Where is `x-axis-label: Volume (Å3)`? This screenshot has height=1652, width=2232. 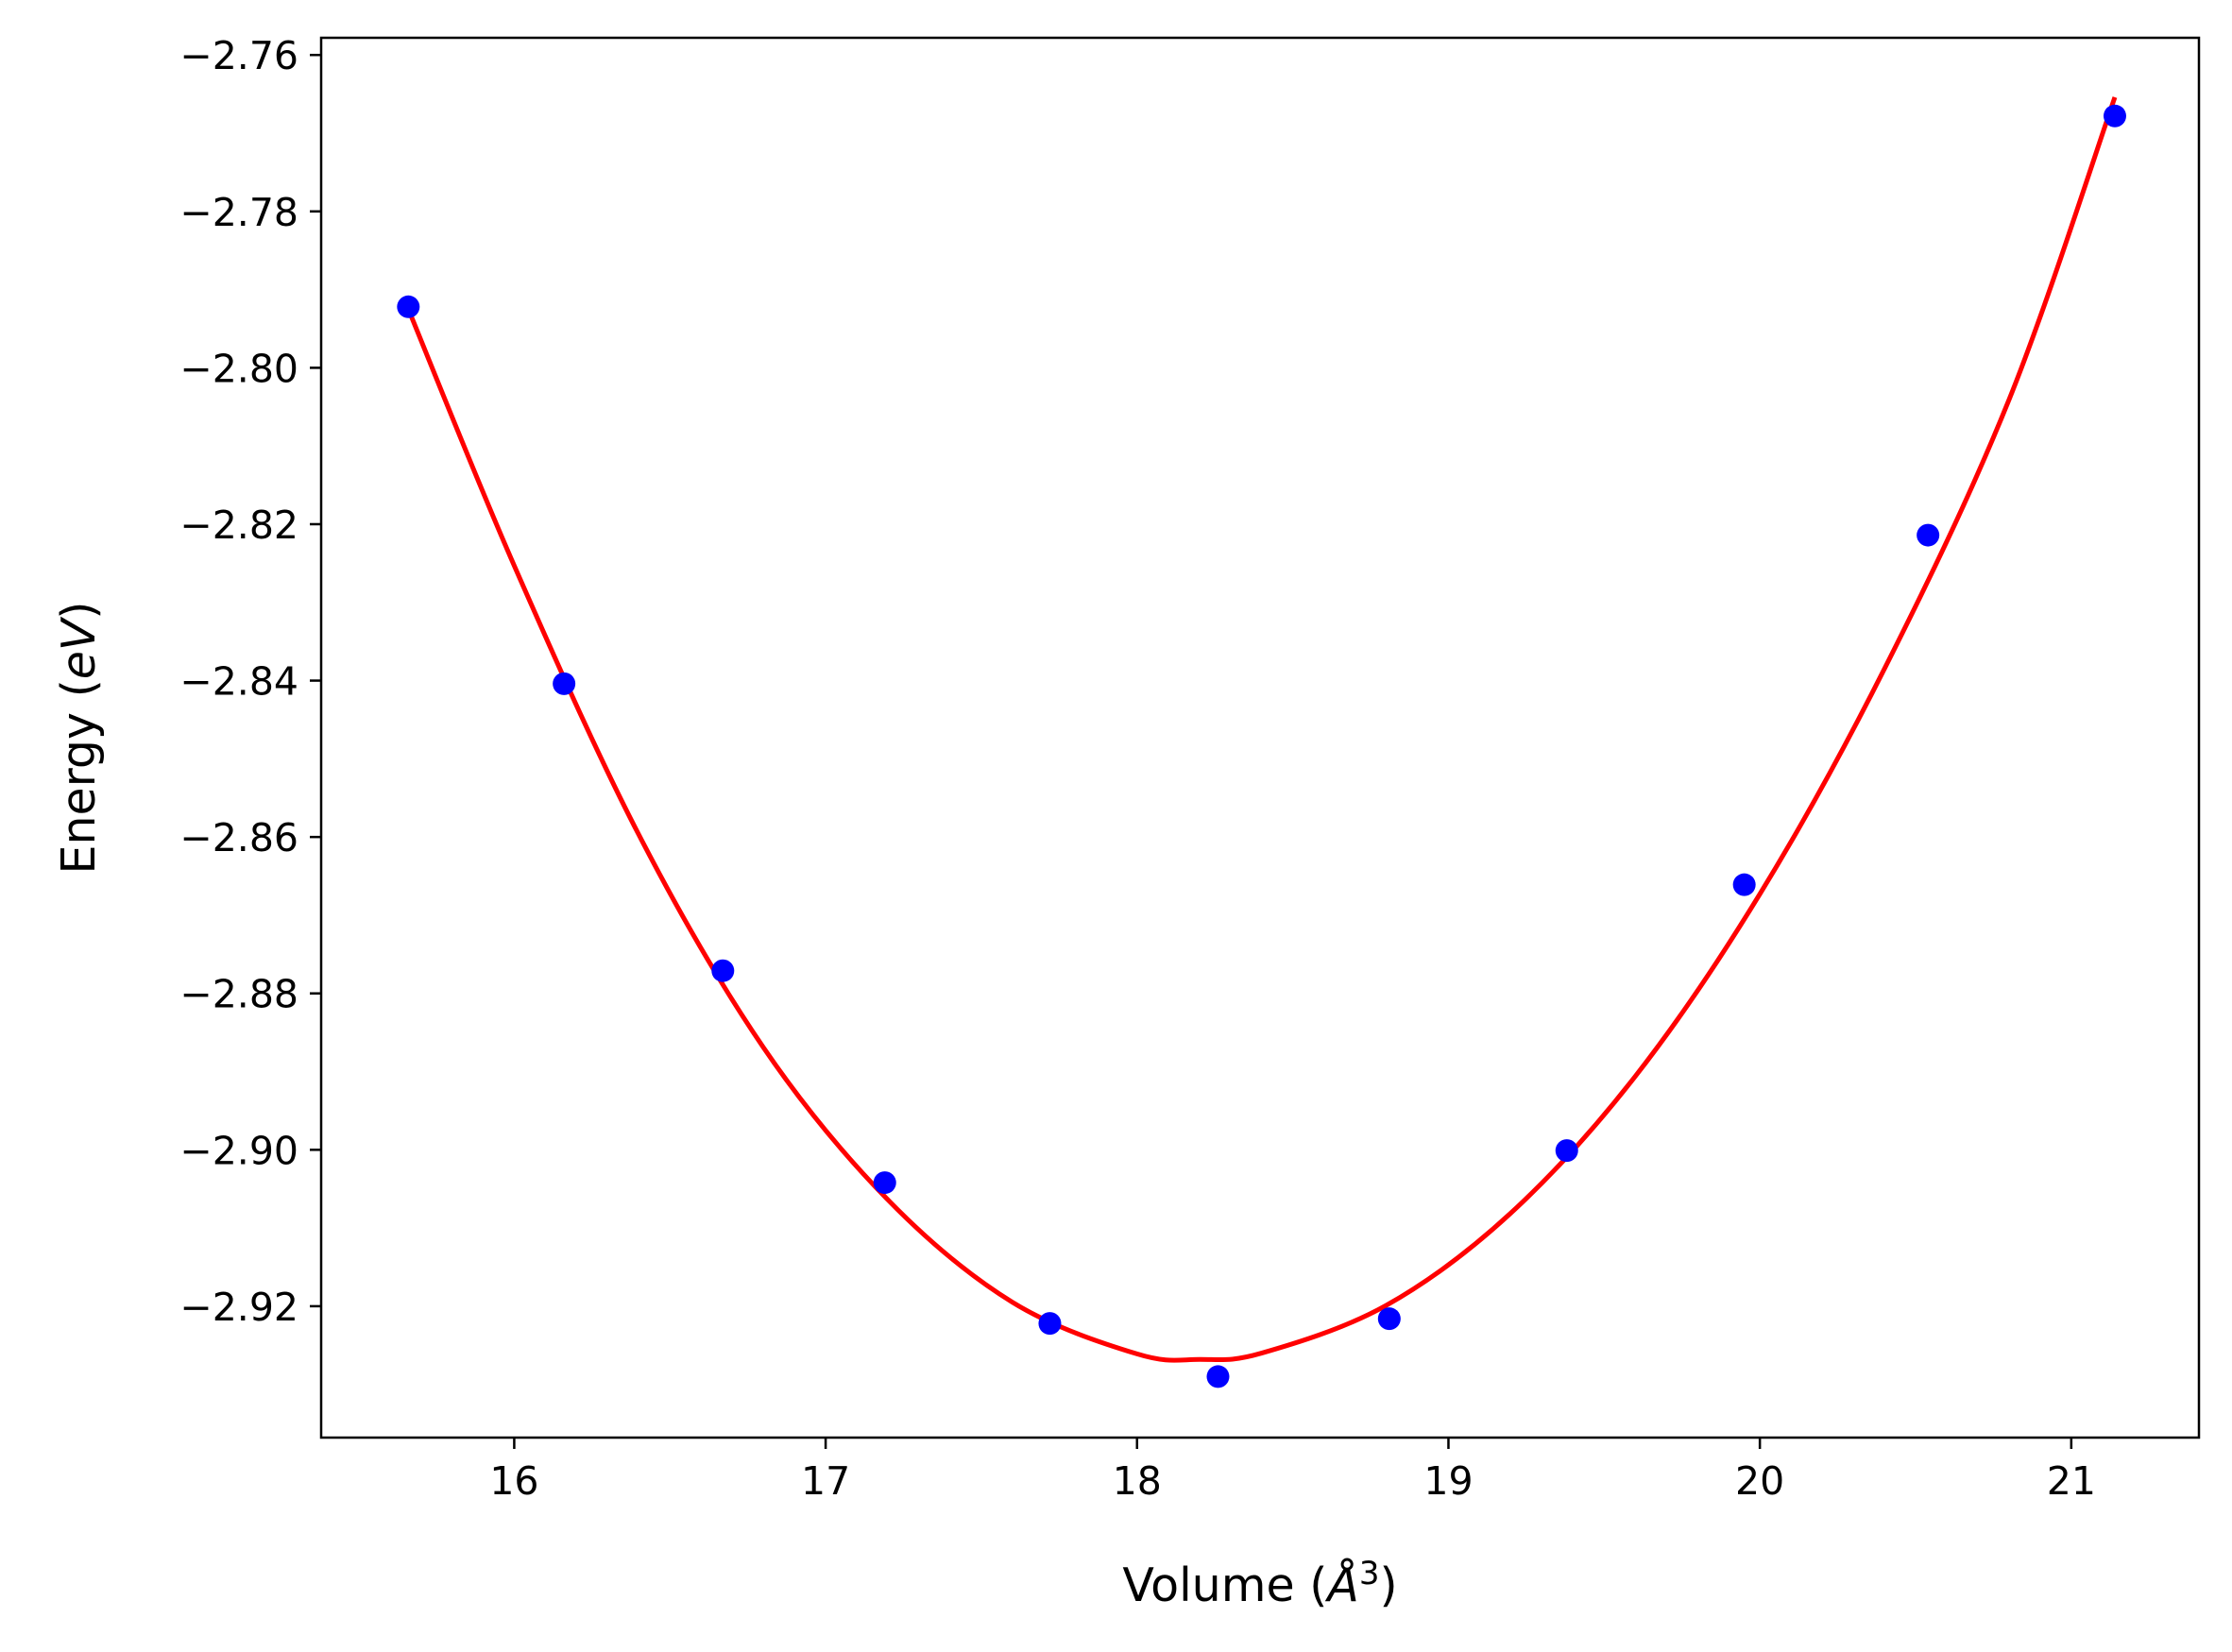
x-axis-label: Volume (Å3) is located at coordinates (1260, 1584).